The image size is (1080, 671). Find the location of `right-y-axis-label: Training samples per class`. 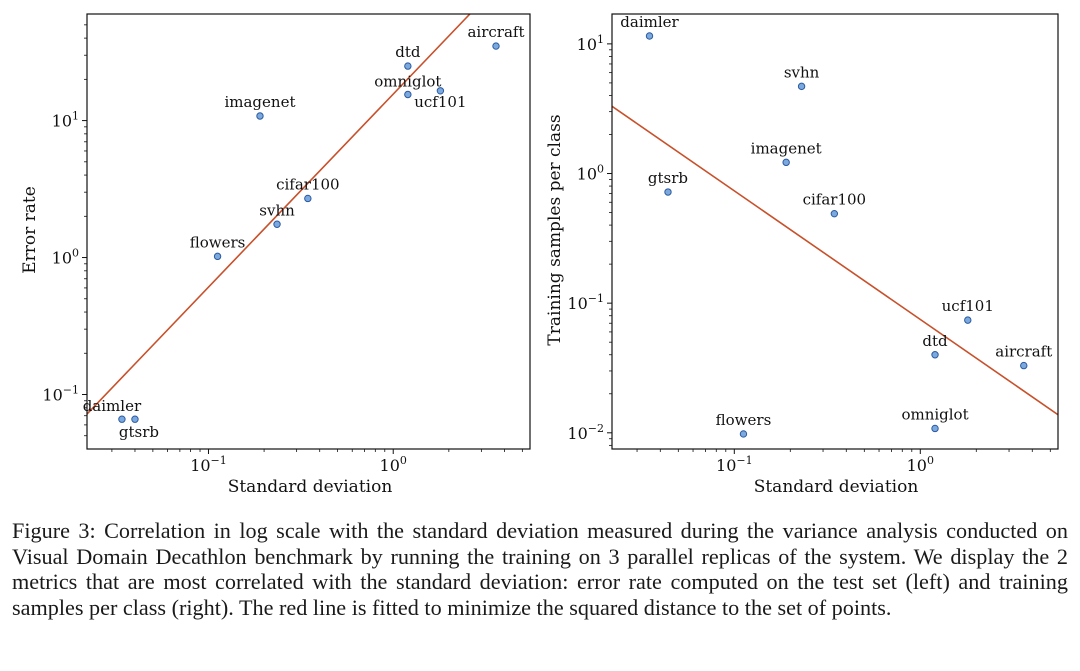

right-y-axis-label: Training samples per class is located at coordinates (555, 229).